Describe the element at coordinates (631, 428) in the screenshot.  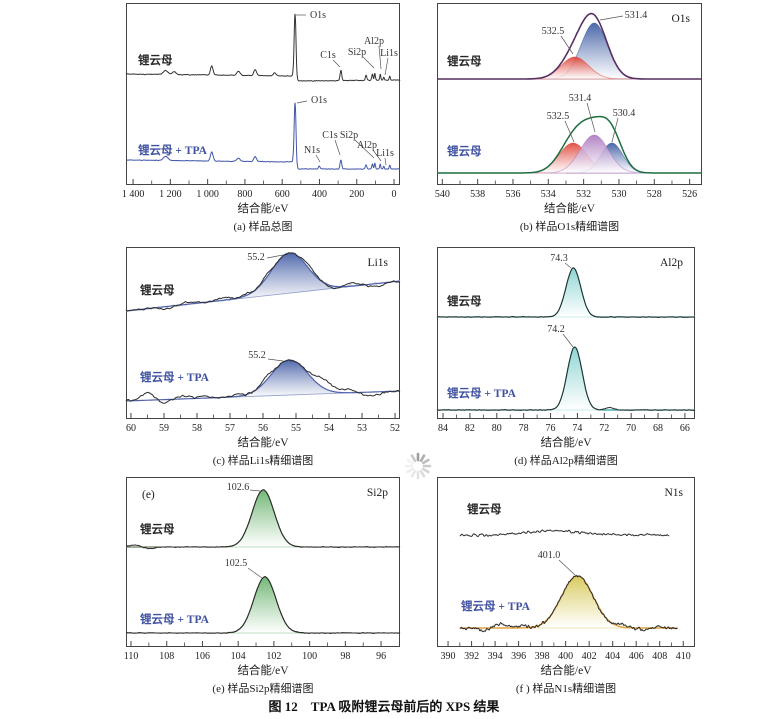
I see `x-tick-label: 70` at that location.